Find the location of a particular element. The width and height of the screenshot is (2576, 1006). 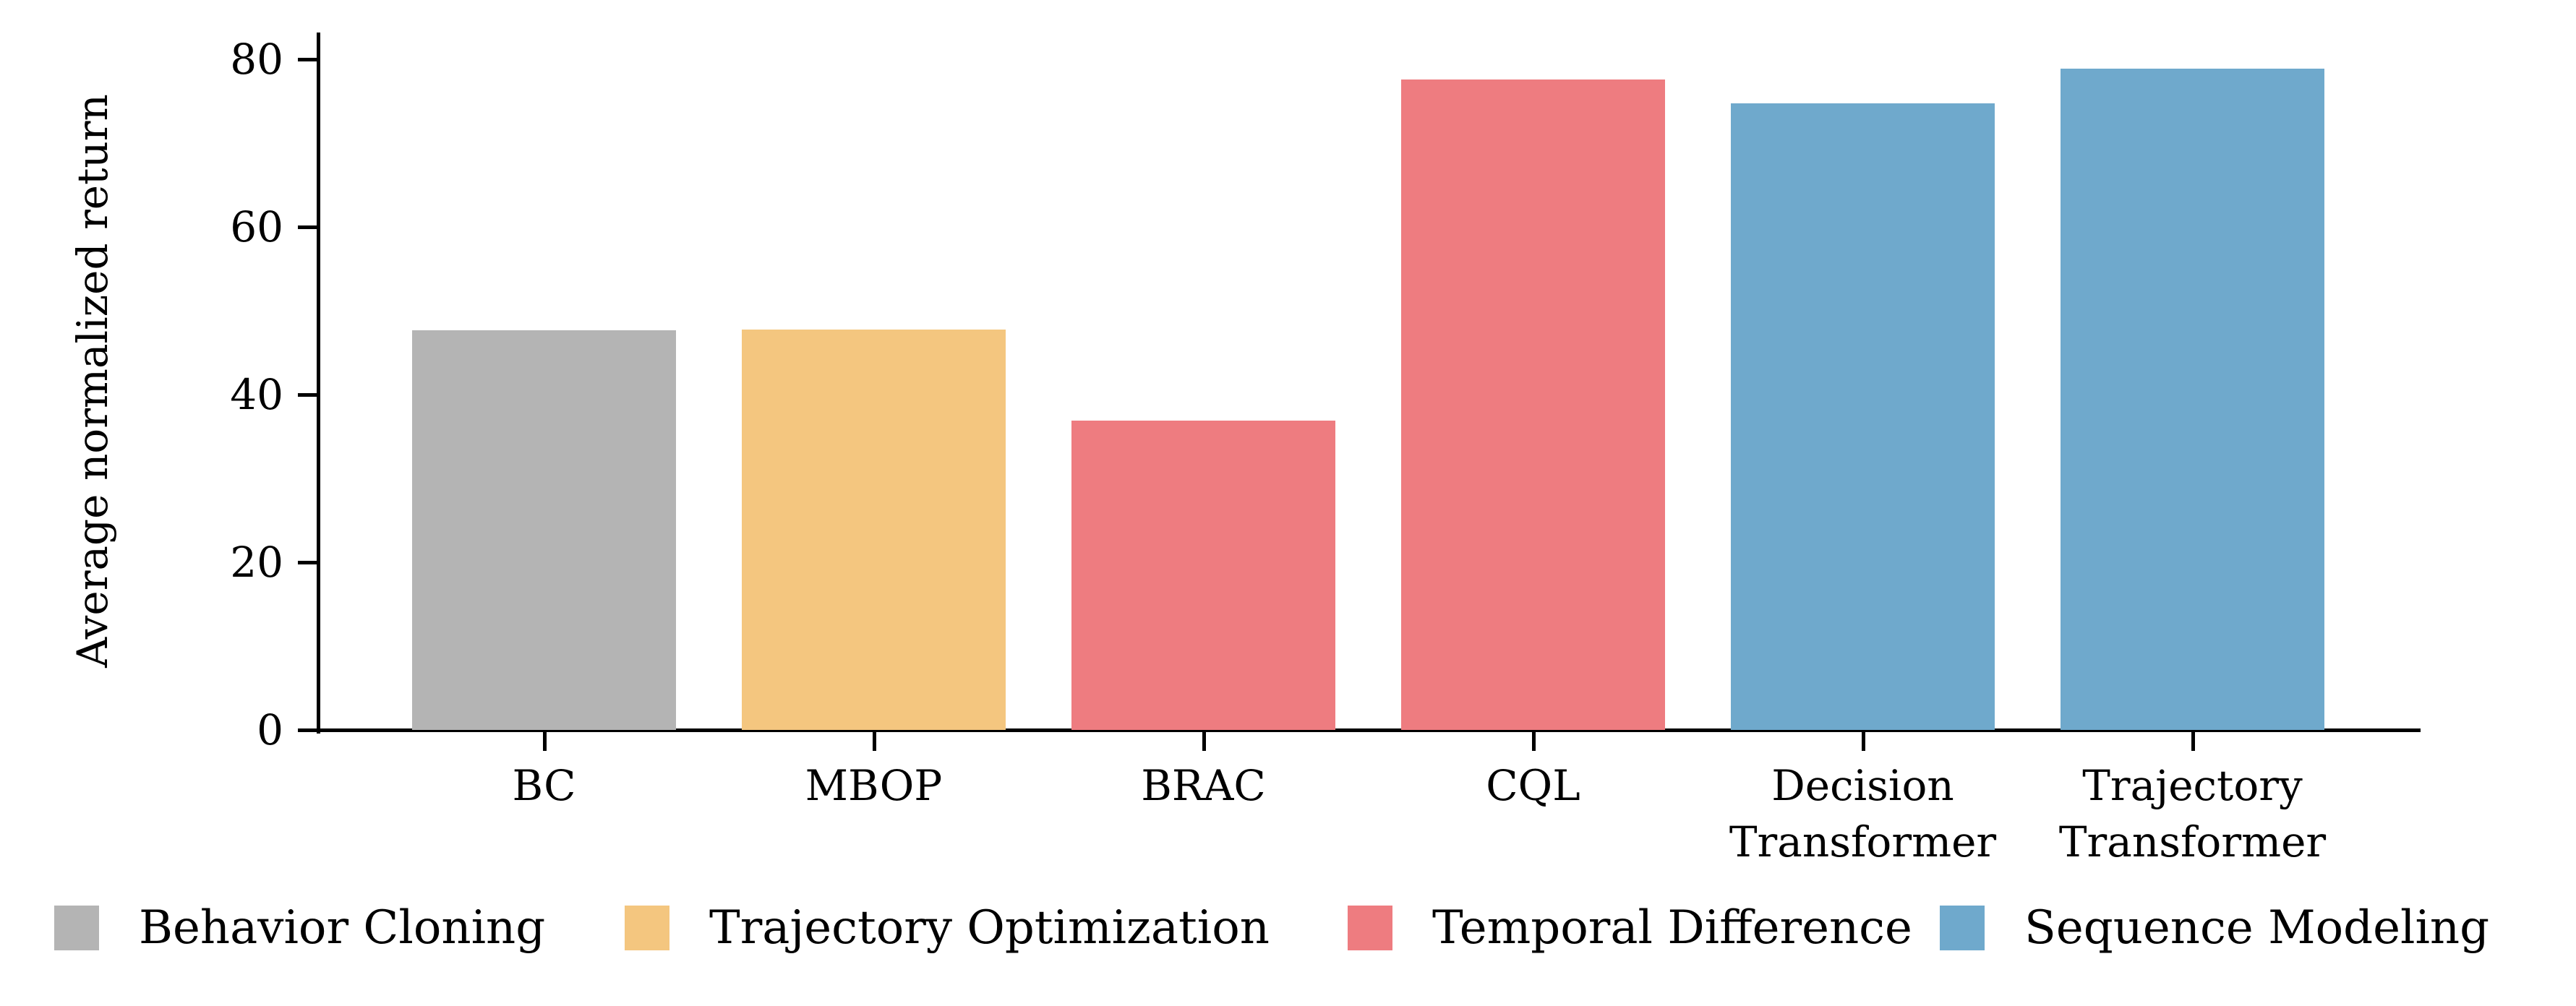

x-tick-label-mbop: MBOP is located at coordinates (874, 785).